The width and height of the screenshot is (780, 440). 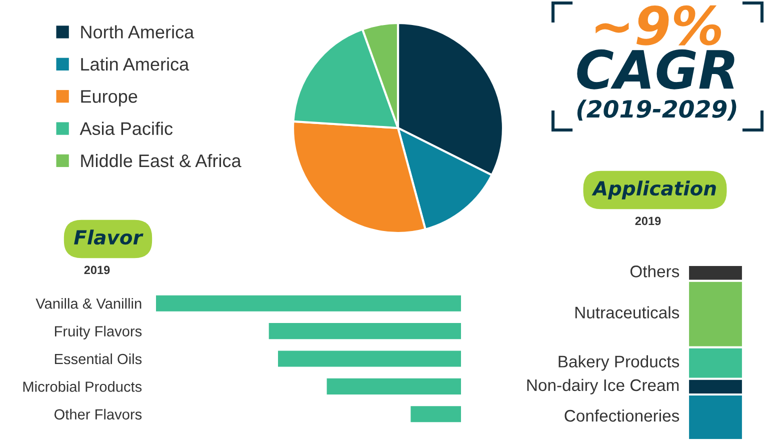 I want to click on text: CAGR, so click(x=655, y=69).